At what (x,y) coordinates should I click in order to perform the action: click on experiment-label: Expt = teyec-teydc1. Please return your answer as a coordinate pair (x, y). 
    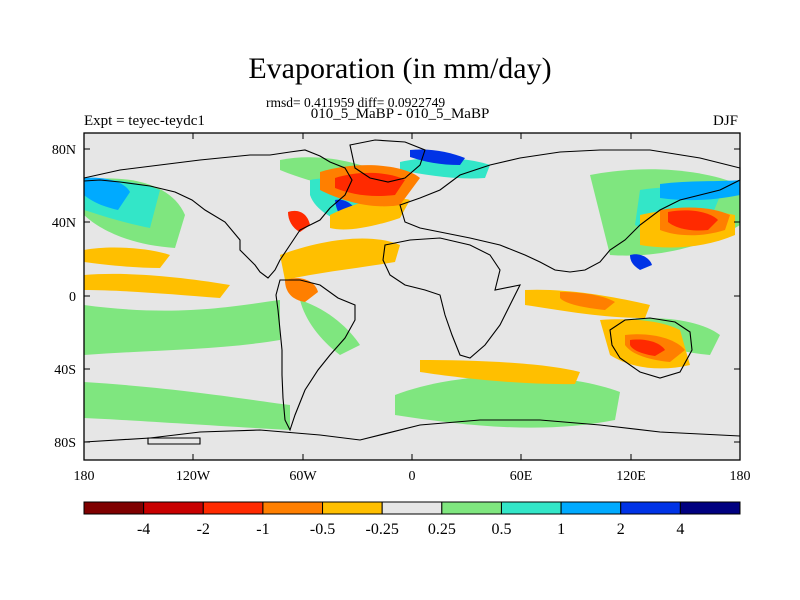
    Looking at the image, I should click on (144, 121).